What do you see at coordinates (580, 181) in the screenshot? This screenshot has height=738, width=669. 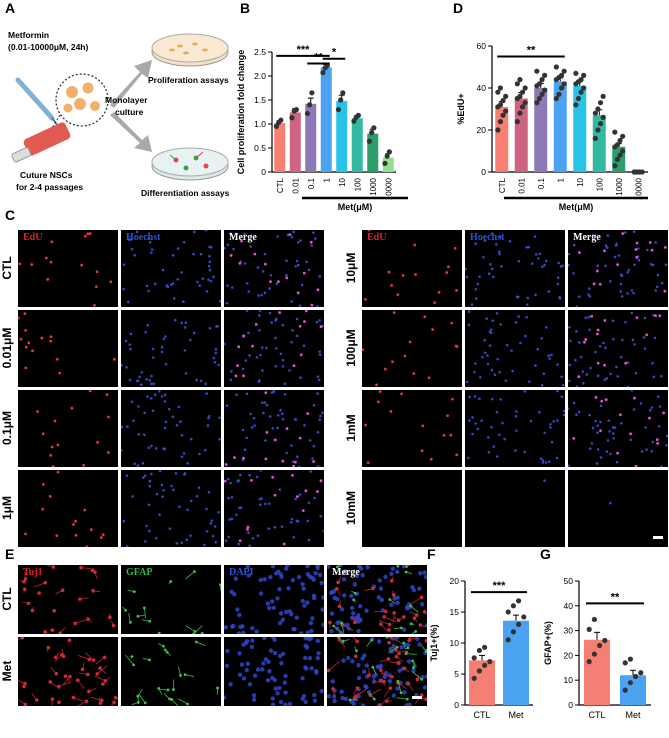 I see `x-tick-label: 10` at bounding box center [580, 181].